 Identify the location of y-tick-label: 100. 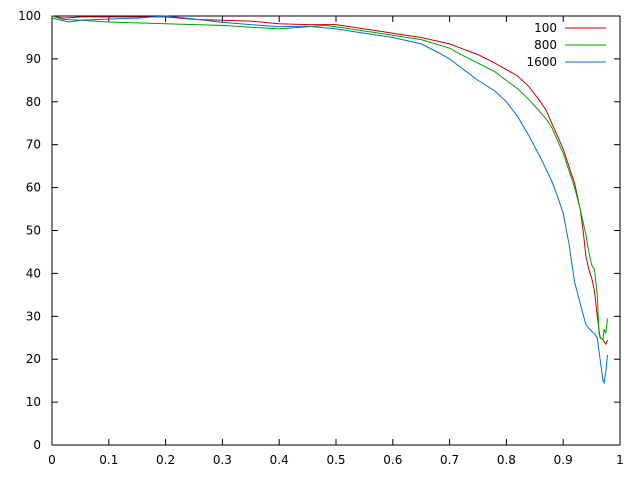
(29, 16).